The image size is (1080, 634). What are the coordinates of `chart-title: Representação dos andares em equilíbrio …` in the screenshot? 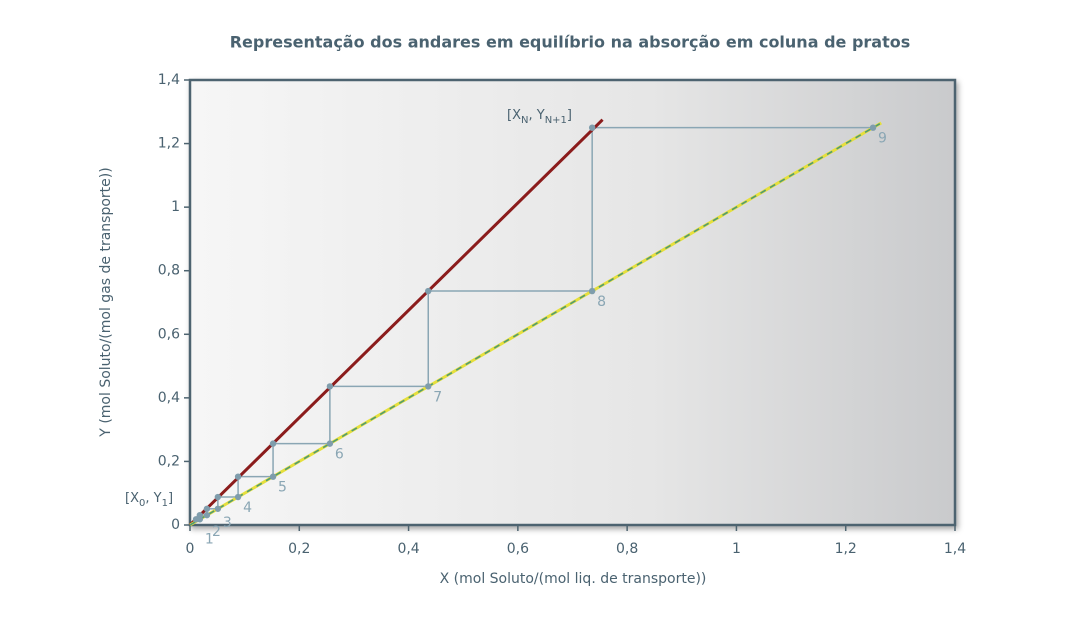 It's located at (570, 42).